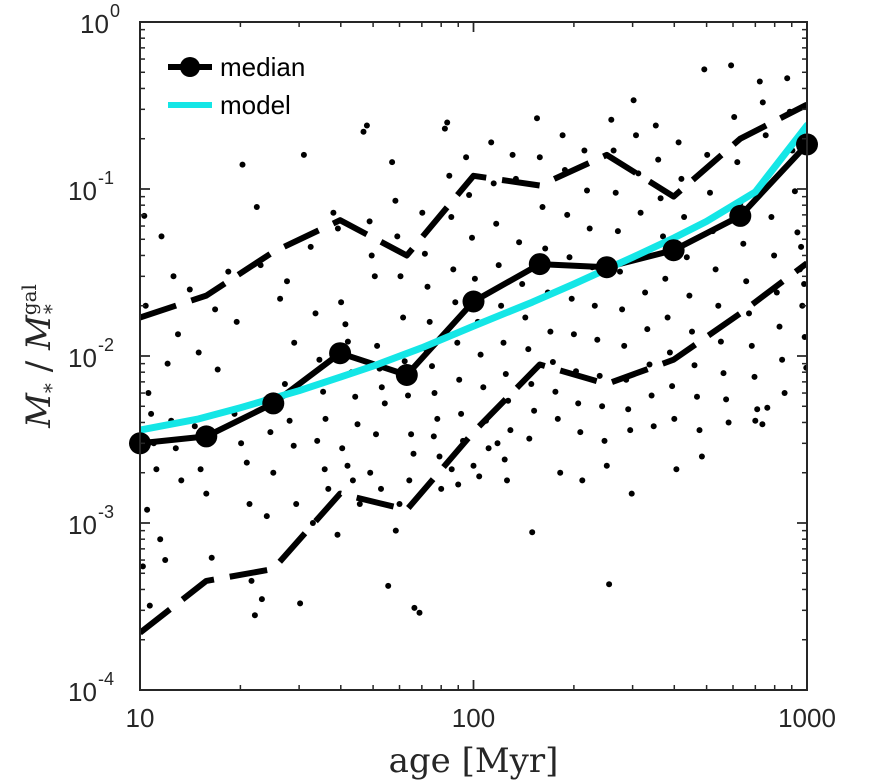 This screenshot has height=783, width=873. I want to click on y-tick-label: 10 -1, so click(91, 187).